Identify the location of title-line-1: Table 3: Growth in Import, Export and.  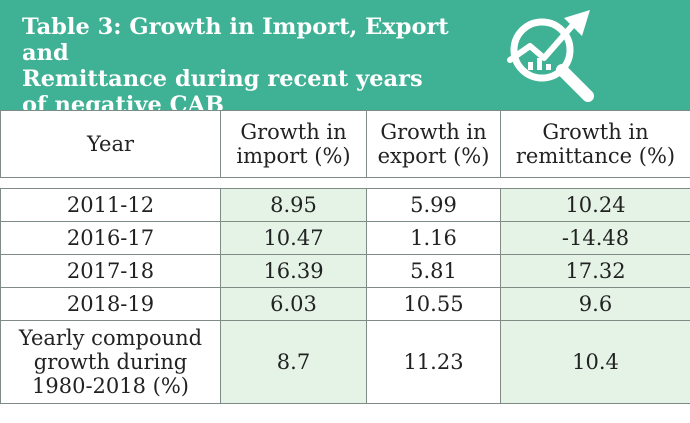
(235, 40).